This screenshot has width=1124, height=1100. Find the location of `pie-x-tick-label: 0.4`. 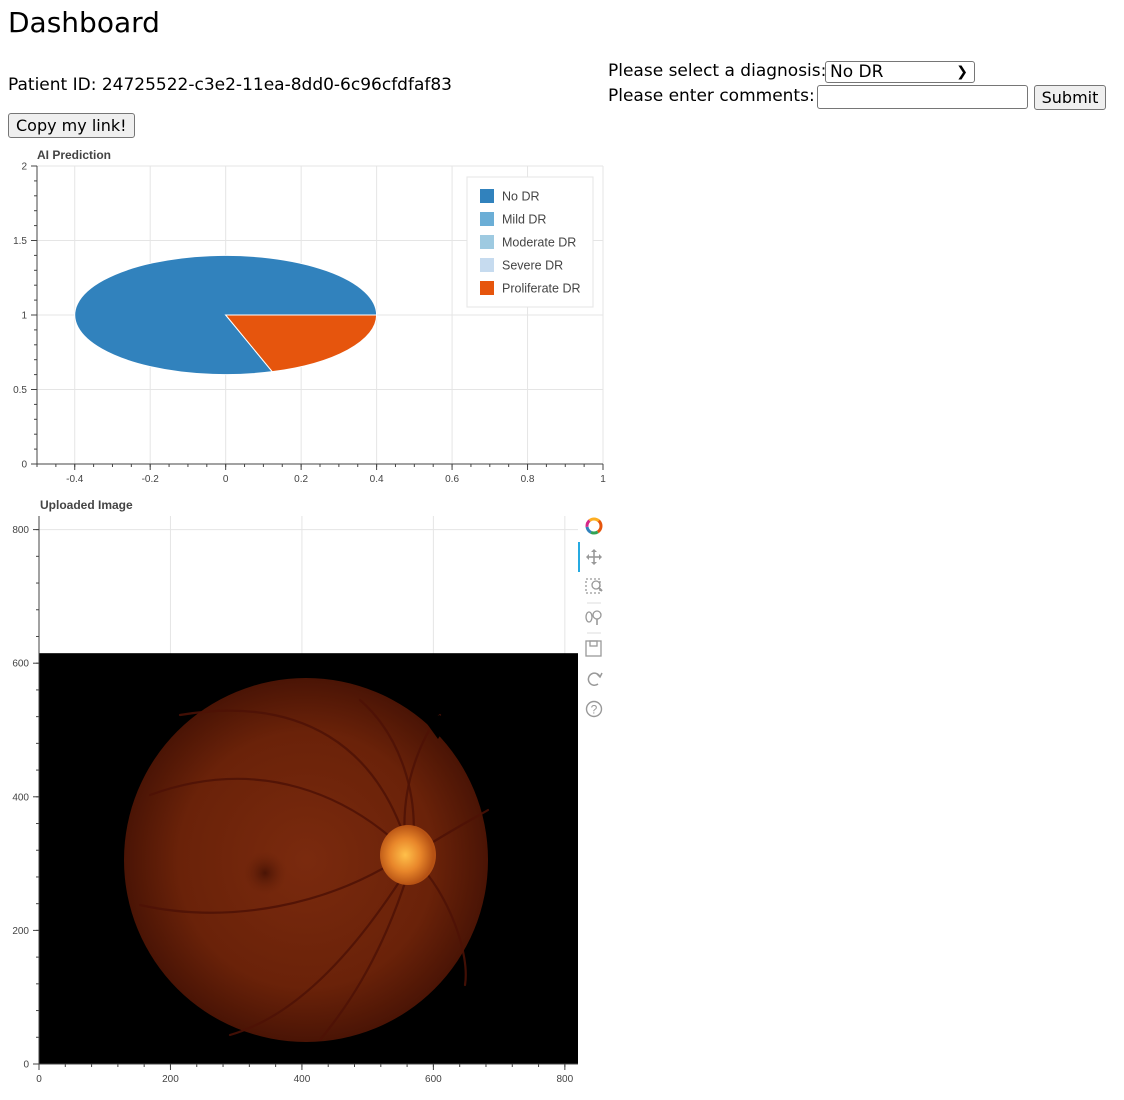

pie-x-tick-label: 0.4 is located at coordinates (377, 479).